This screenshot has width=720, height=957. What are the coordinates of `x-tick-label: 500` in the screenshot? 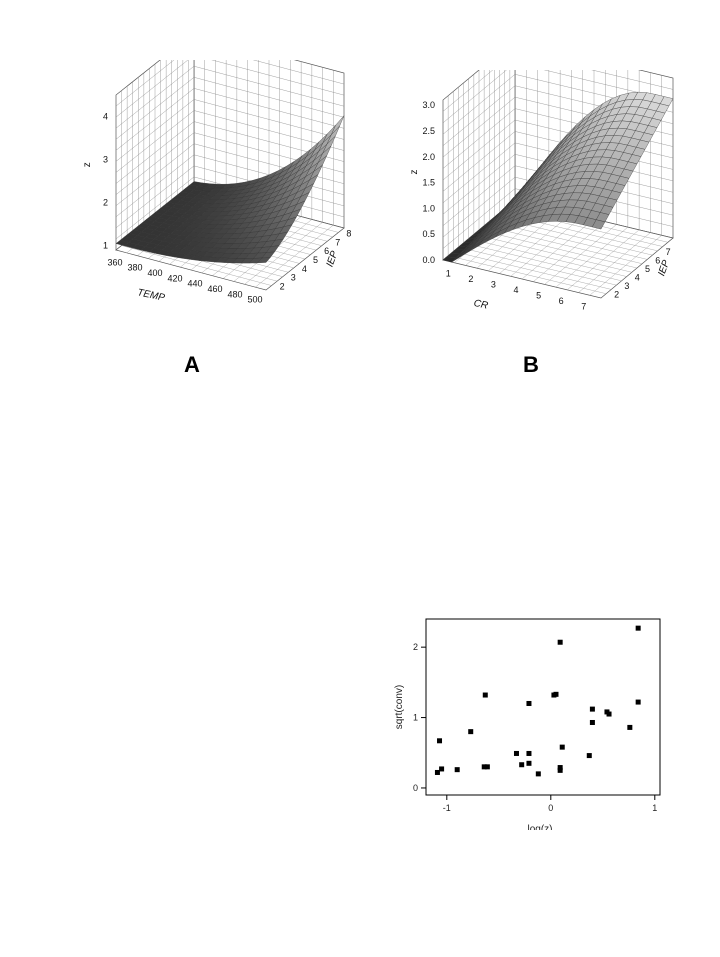 It's located at (254, 300).